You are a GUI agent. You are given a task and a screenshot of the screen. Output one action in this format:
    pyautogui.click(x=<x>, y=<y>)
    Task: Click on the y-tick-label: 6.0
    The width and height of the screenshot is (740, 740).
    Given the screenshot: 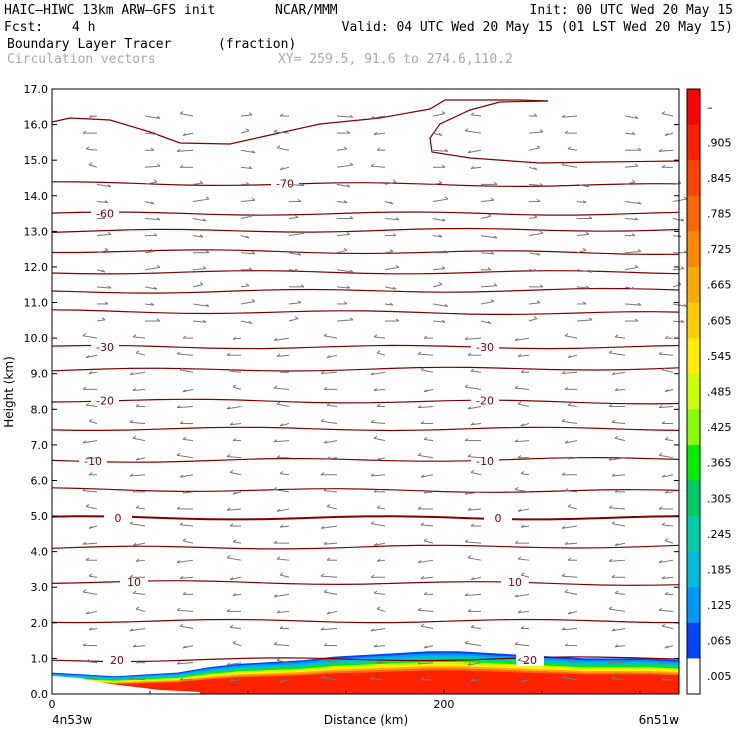 What is the action you would take?
    pyautogui.click(x=40, y=480)
    